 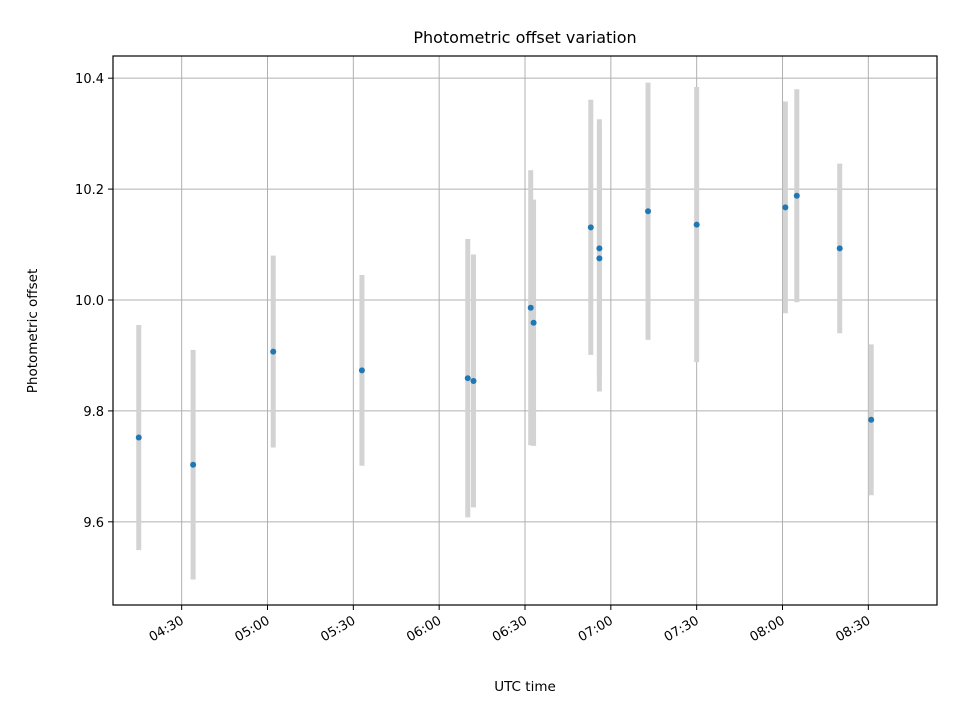 I want to click on x-tick-label: 08:00, so click(x=768, y=629).